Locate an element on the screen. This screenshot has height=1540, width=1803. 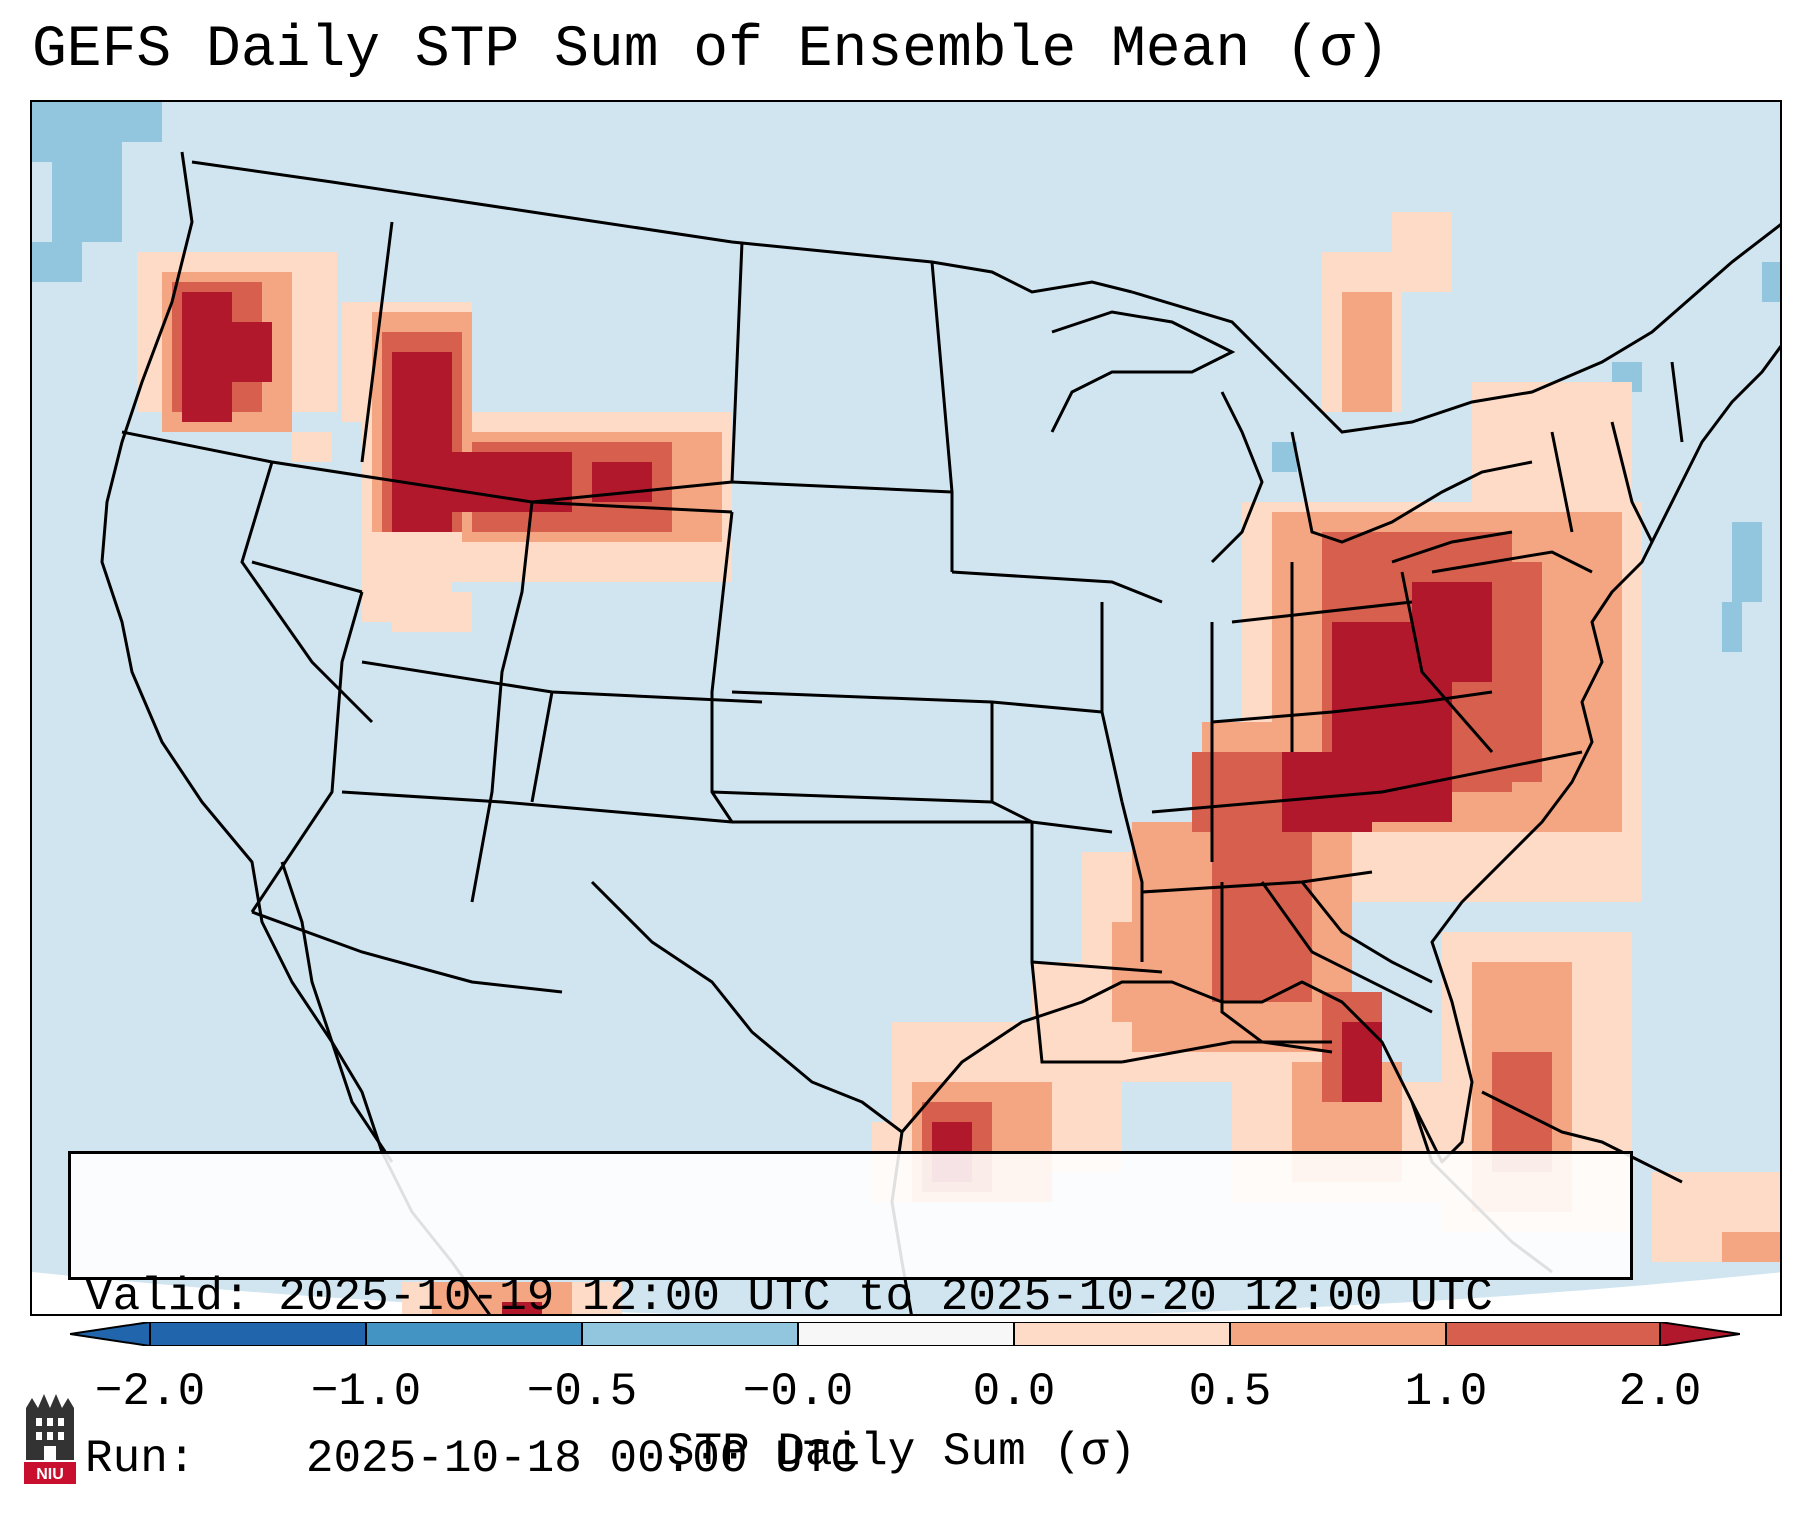
colorbar-tick-label: −2.0 is located at coordinates (150, 1392).